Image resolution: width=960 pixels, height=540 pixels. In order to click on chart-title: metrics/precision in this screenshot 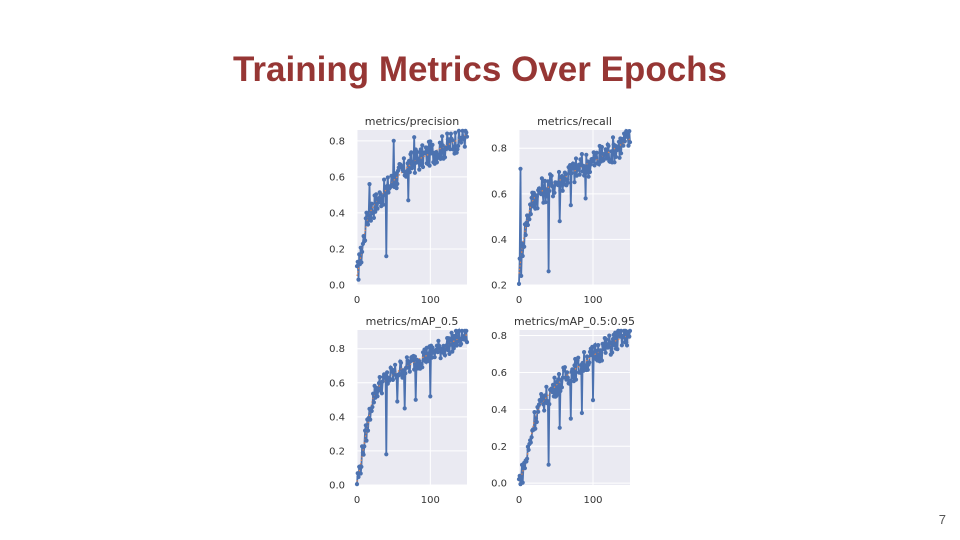, I will do `click(412, 121)`.